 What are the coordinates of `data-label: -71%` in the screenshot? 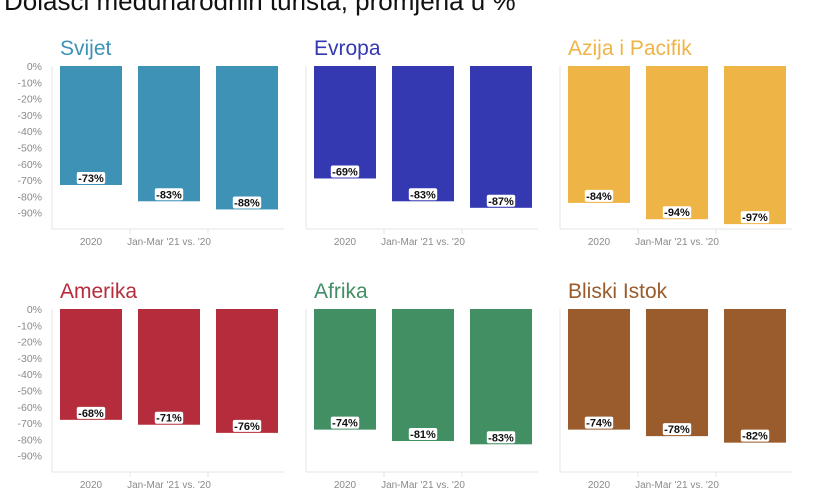 It's located at (169, 419).